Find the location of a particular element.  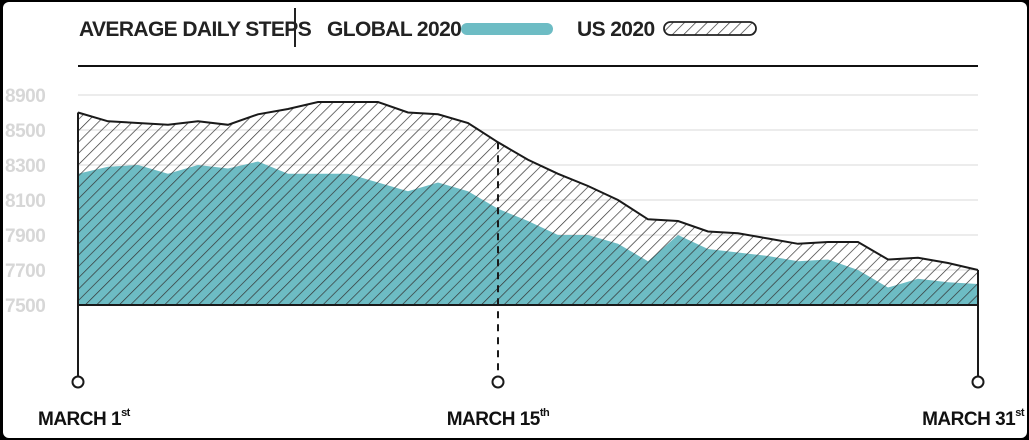

x-tick-label: MARCH 1st is located at coordinates (84, 418).